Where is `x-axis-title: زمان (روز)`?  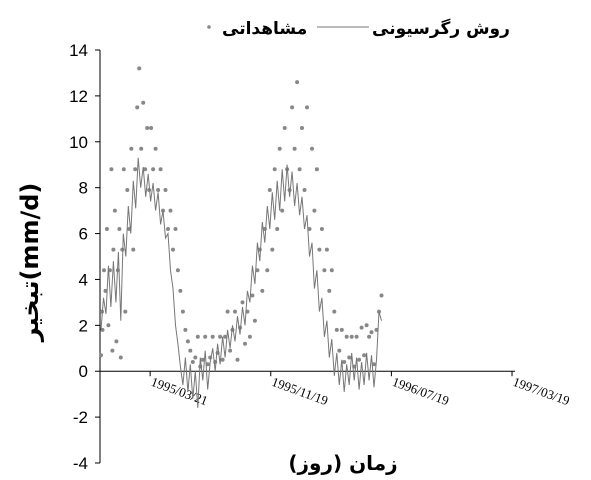 x-axis-title: زمان (روز) is located at coordinates (342, 463).